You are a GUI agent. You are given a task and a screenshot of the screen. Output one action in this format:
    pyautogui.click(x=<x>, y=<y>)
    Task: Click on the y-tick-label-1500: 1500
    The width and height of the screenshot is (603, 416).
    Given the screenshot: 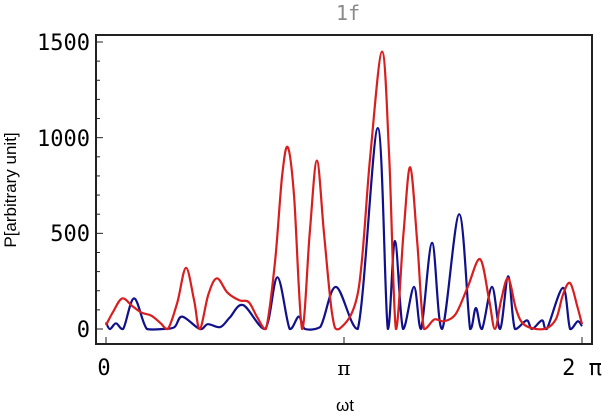 What is the action you would take?
    pyautogui.click(x=63, y=43)
    